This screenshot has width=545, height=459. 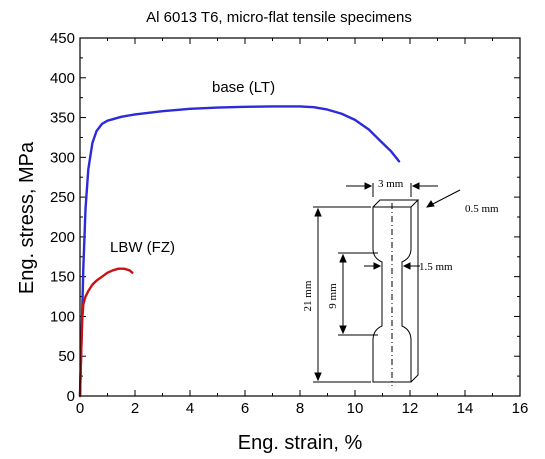 I want to click on x-tick-label-4: 4, so click(x=190, y=408).